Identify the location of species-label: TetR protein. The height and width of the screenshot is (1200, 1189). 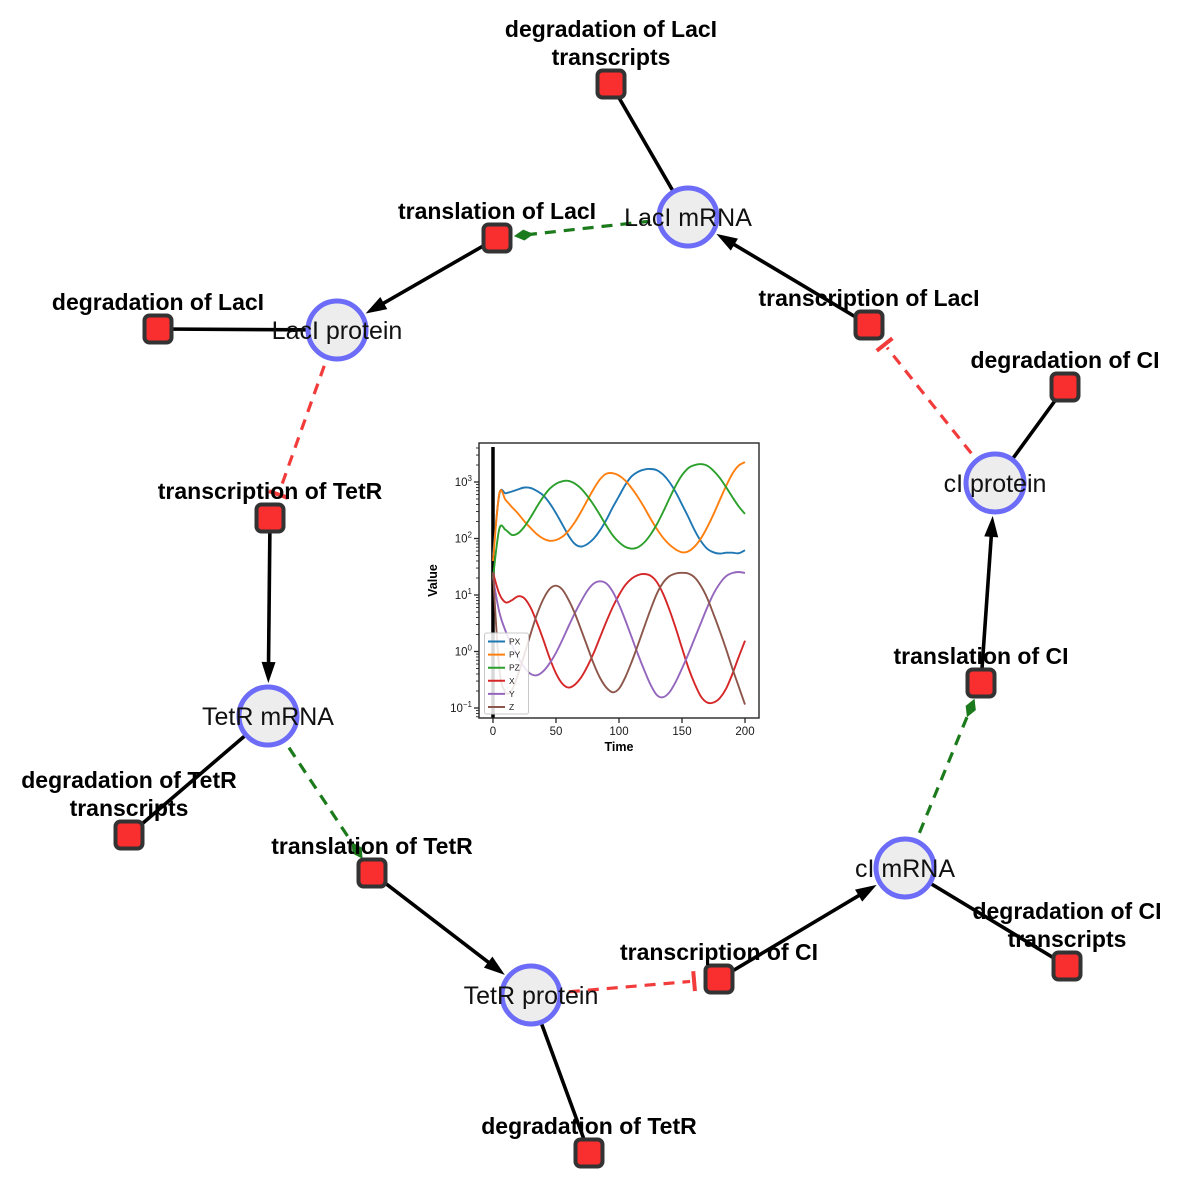
(531, 996).